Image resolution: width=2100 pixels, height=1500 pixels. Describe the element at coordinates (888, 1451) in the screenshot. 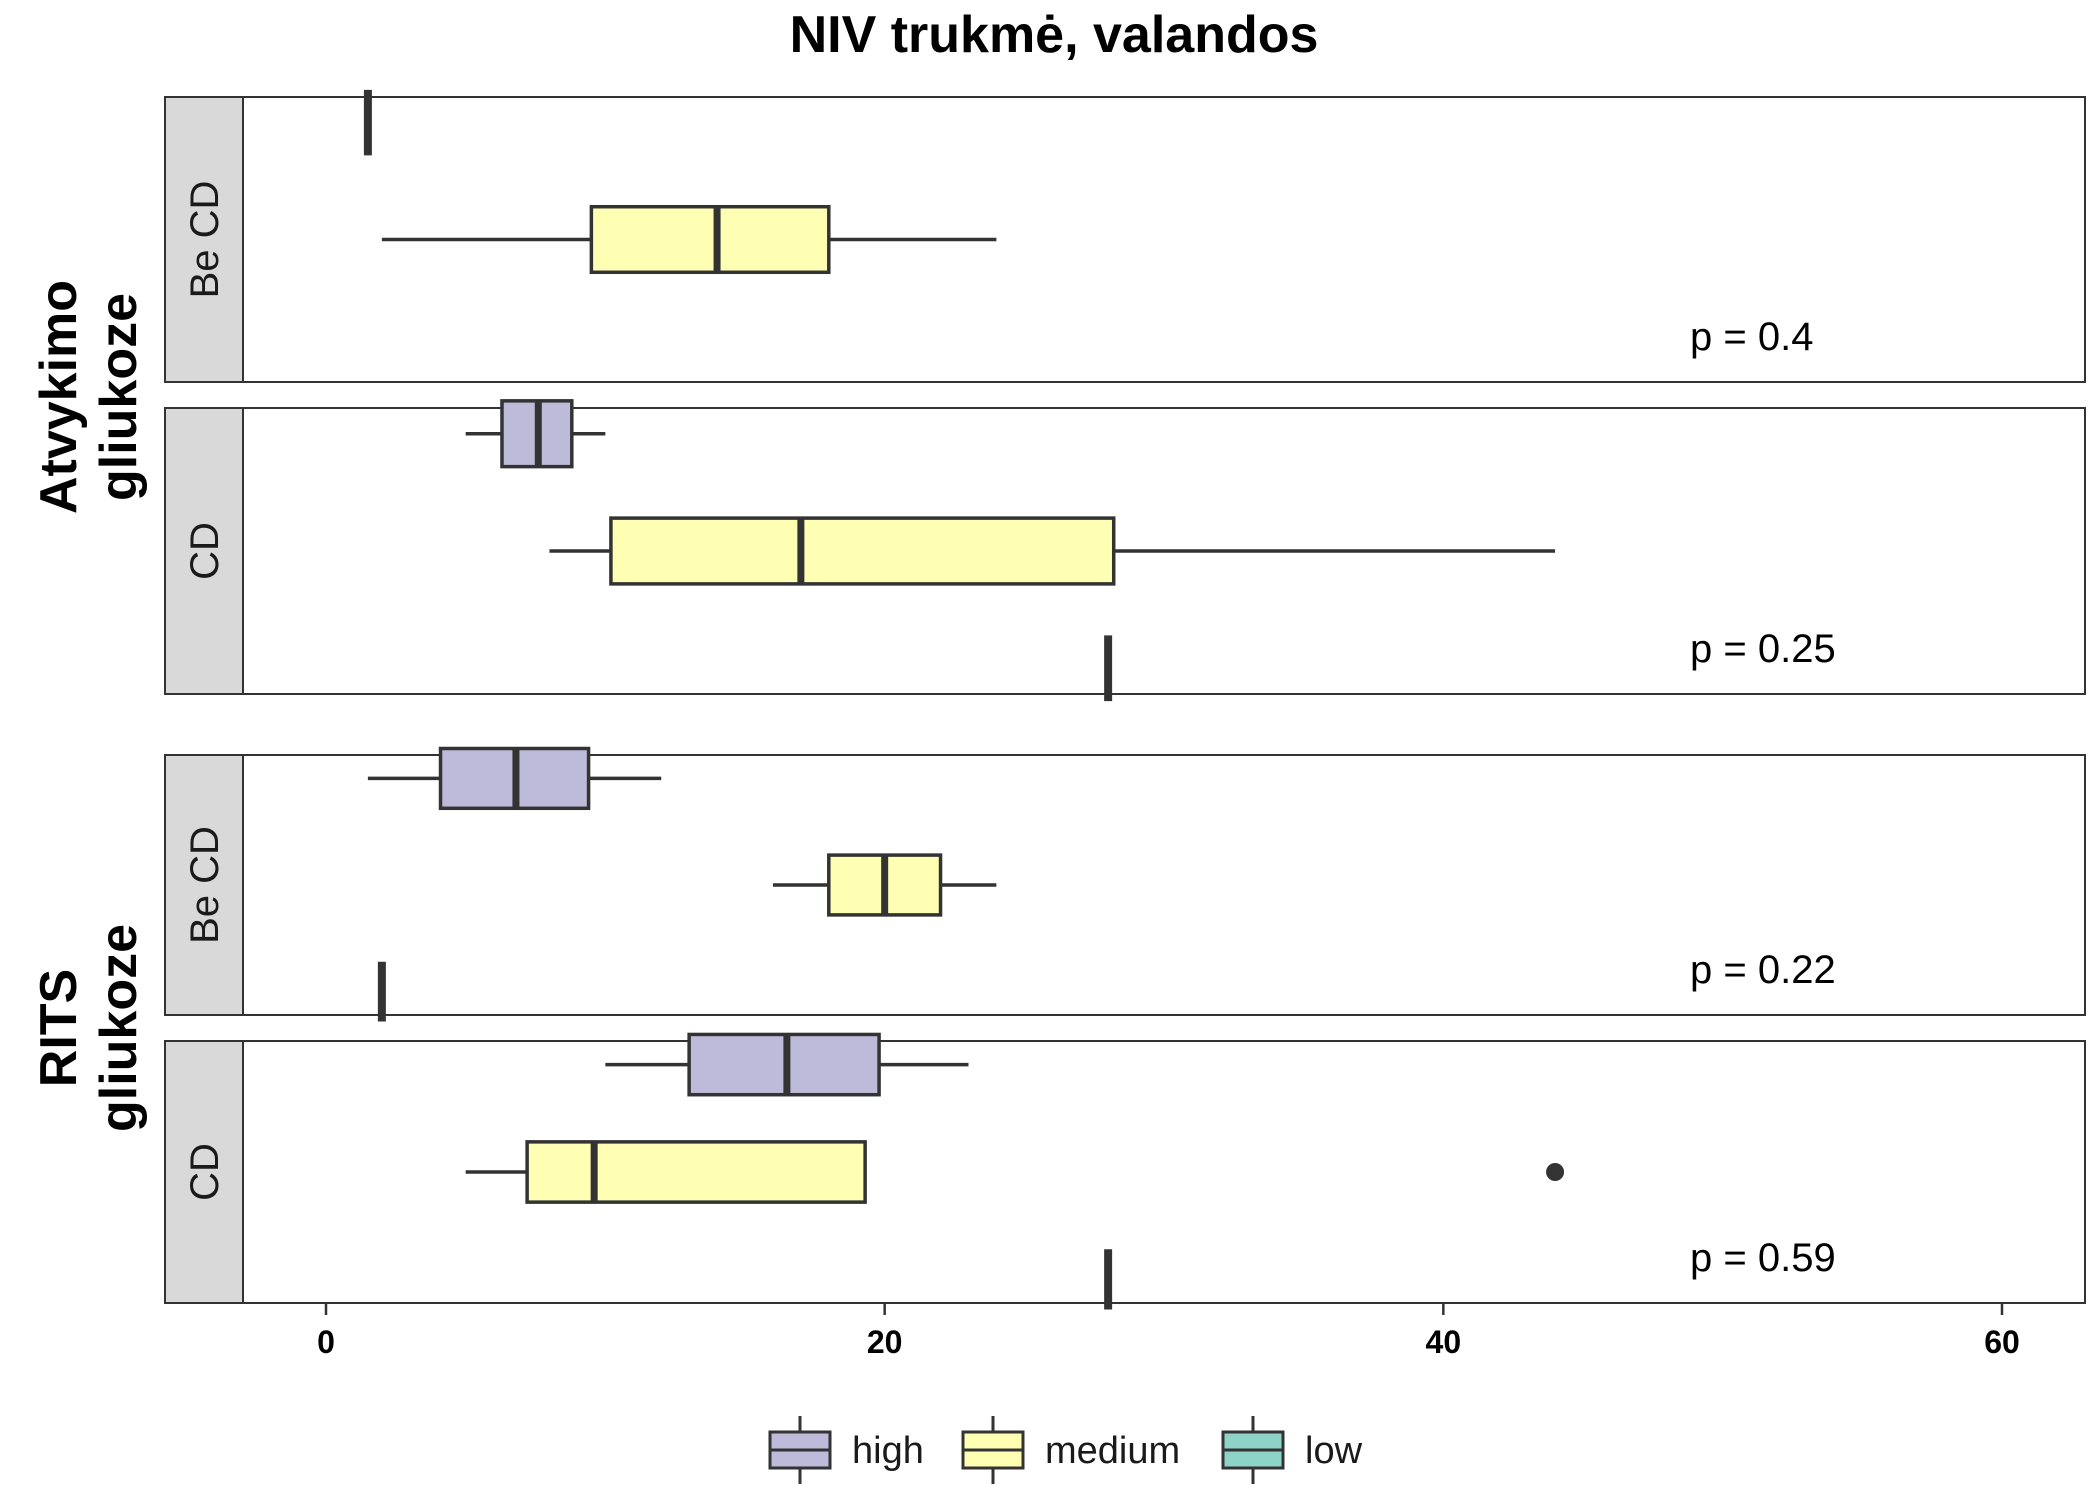

I see `legend-label-high: high` at that location.